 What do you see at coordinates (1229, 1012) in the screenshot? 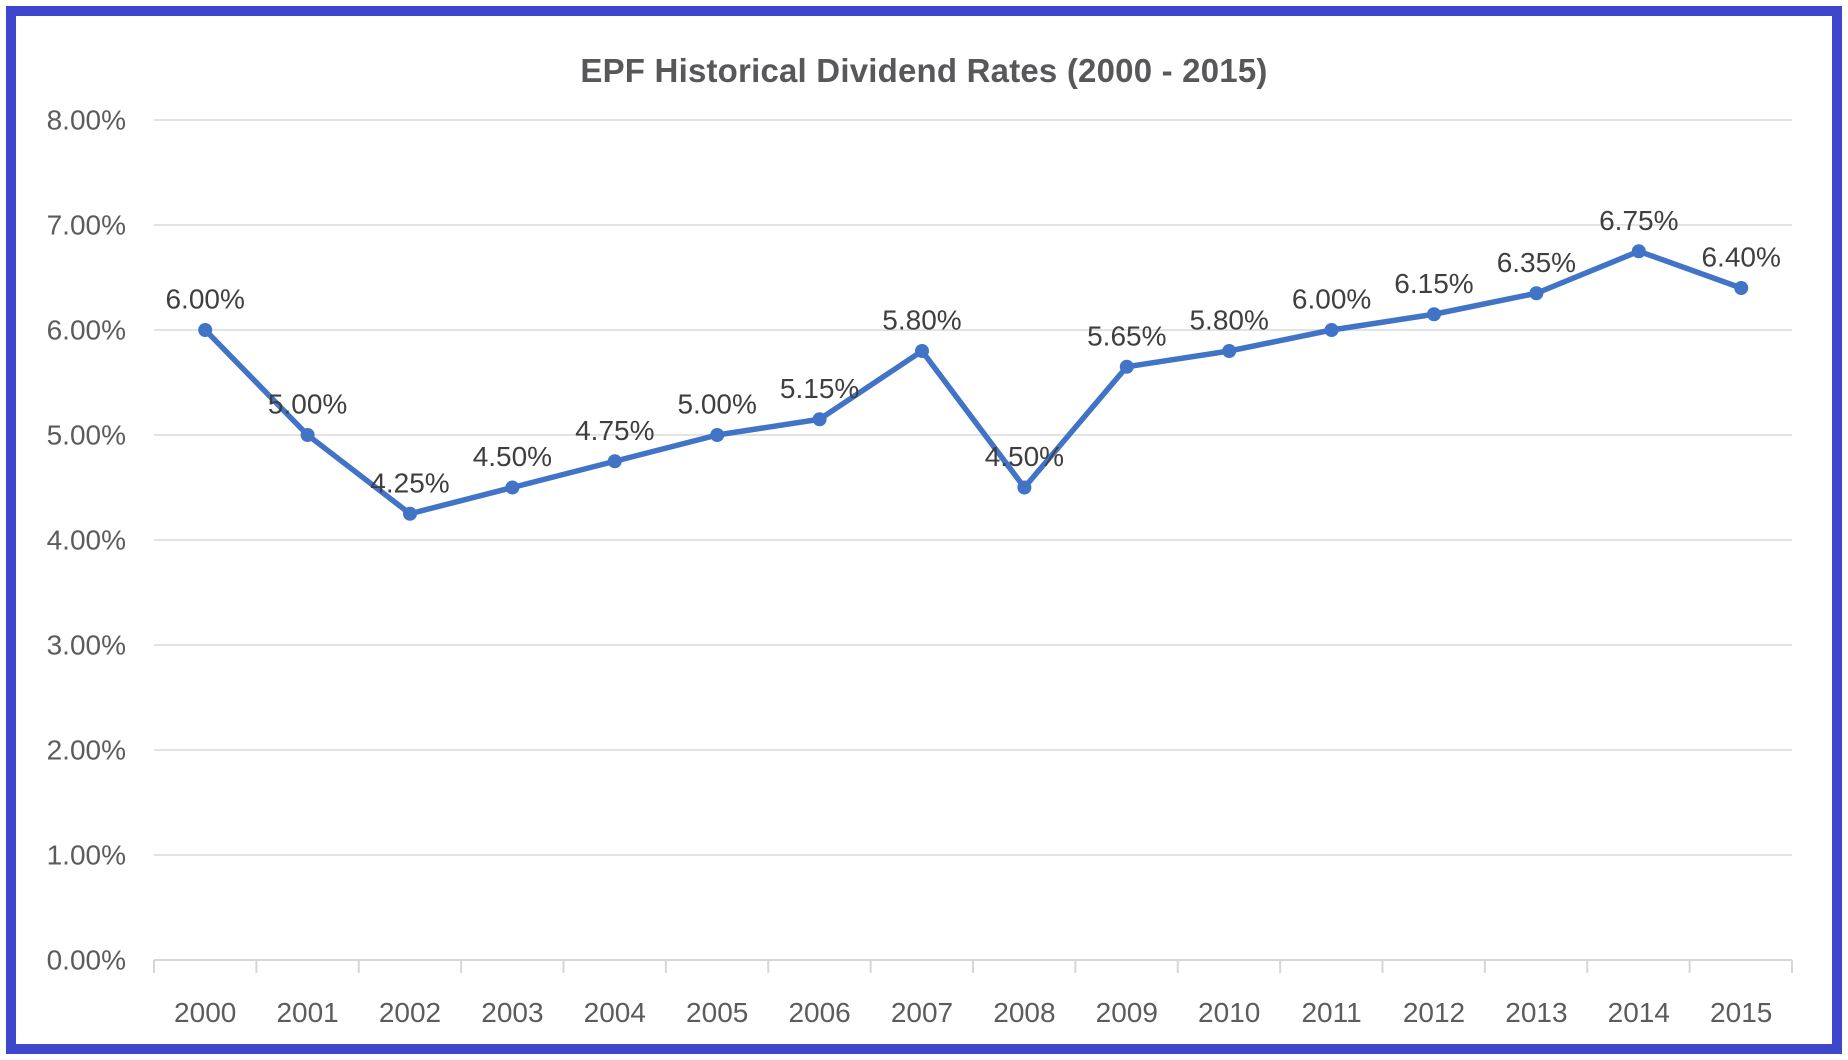
I see `x-axis-tick-label: 2010` at bounding box center [1229, 1012].